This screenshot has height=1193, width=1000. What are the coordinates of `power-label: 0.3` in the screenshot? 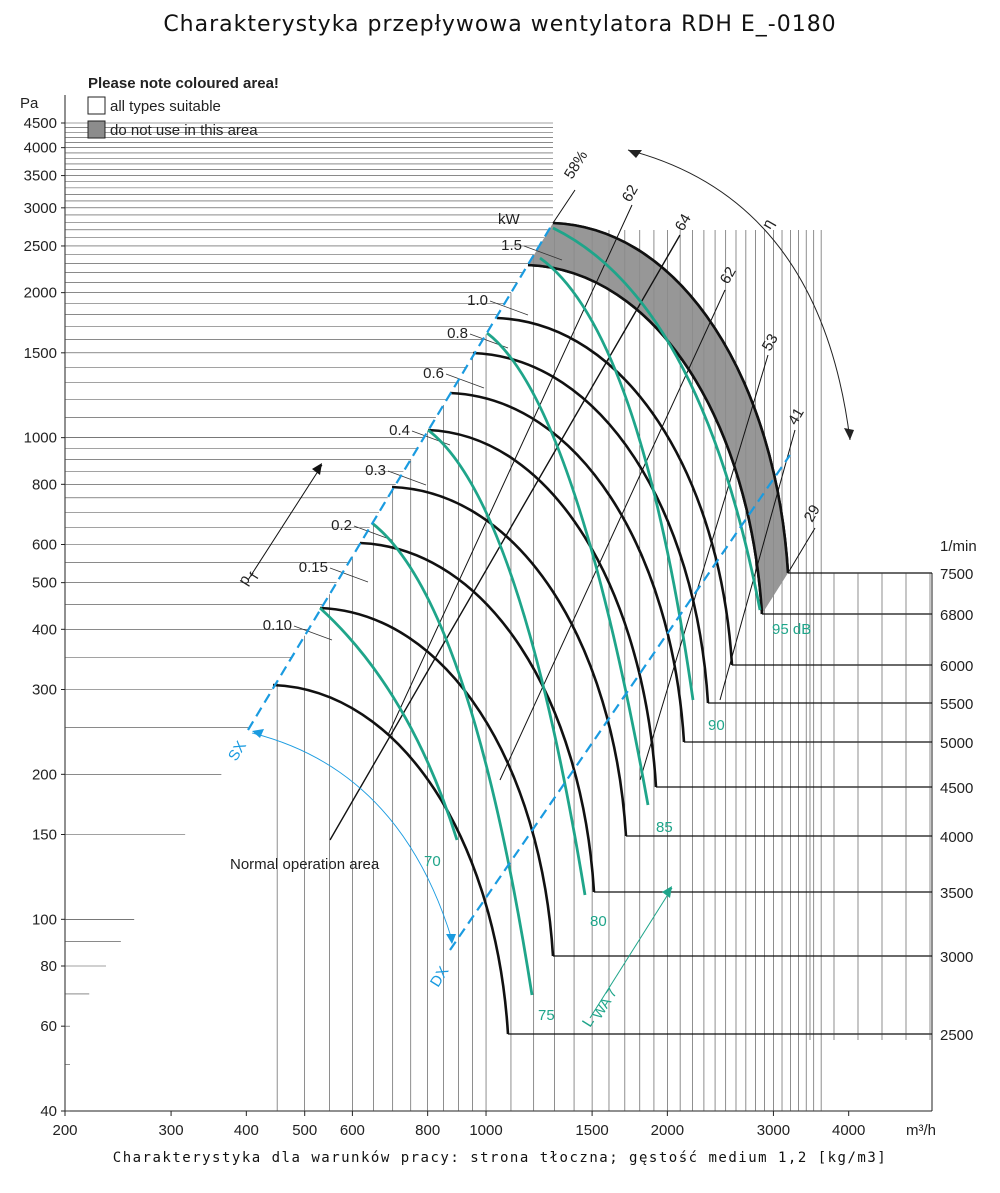 It's located at (375, 470).